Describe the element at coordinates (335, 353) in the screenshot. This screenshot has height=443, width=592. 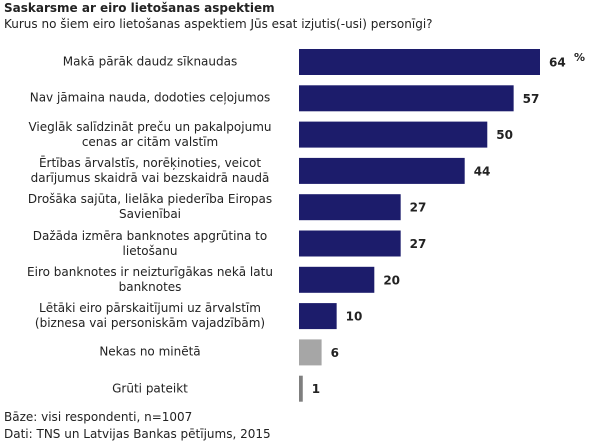
I see `value-label: 6` at that location.